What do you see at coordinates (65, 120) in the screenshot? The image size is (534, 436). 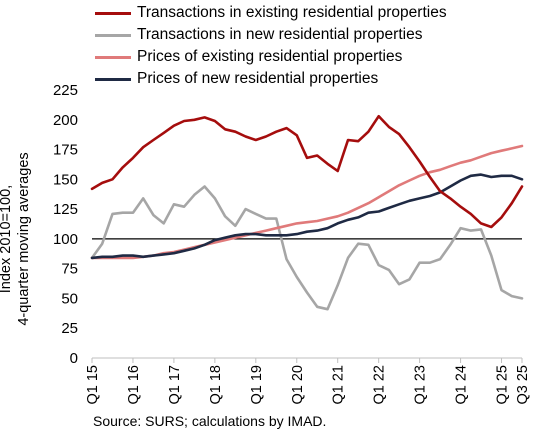 I see `y-tick-label: 200` at bounding box center [65, 120].